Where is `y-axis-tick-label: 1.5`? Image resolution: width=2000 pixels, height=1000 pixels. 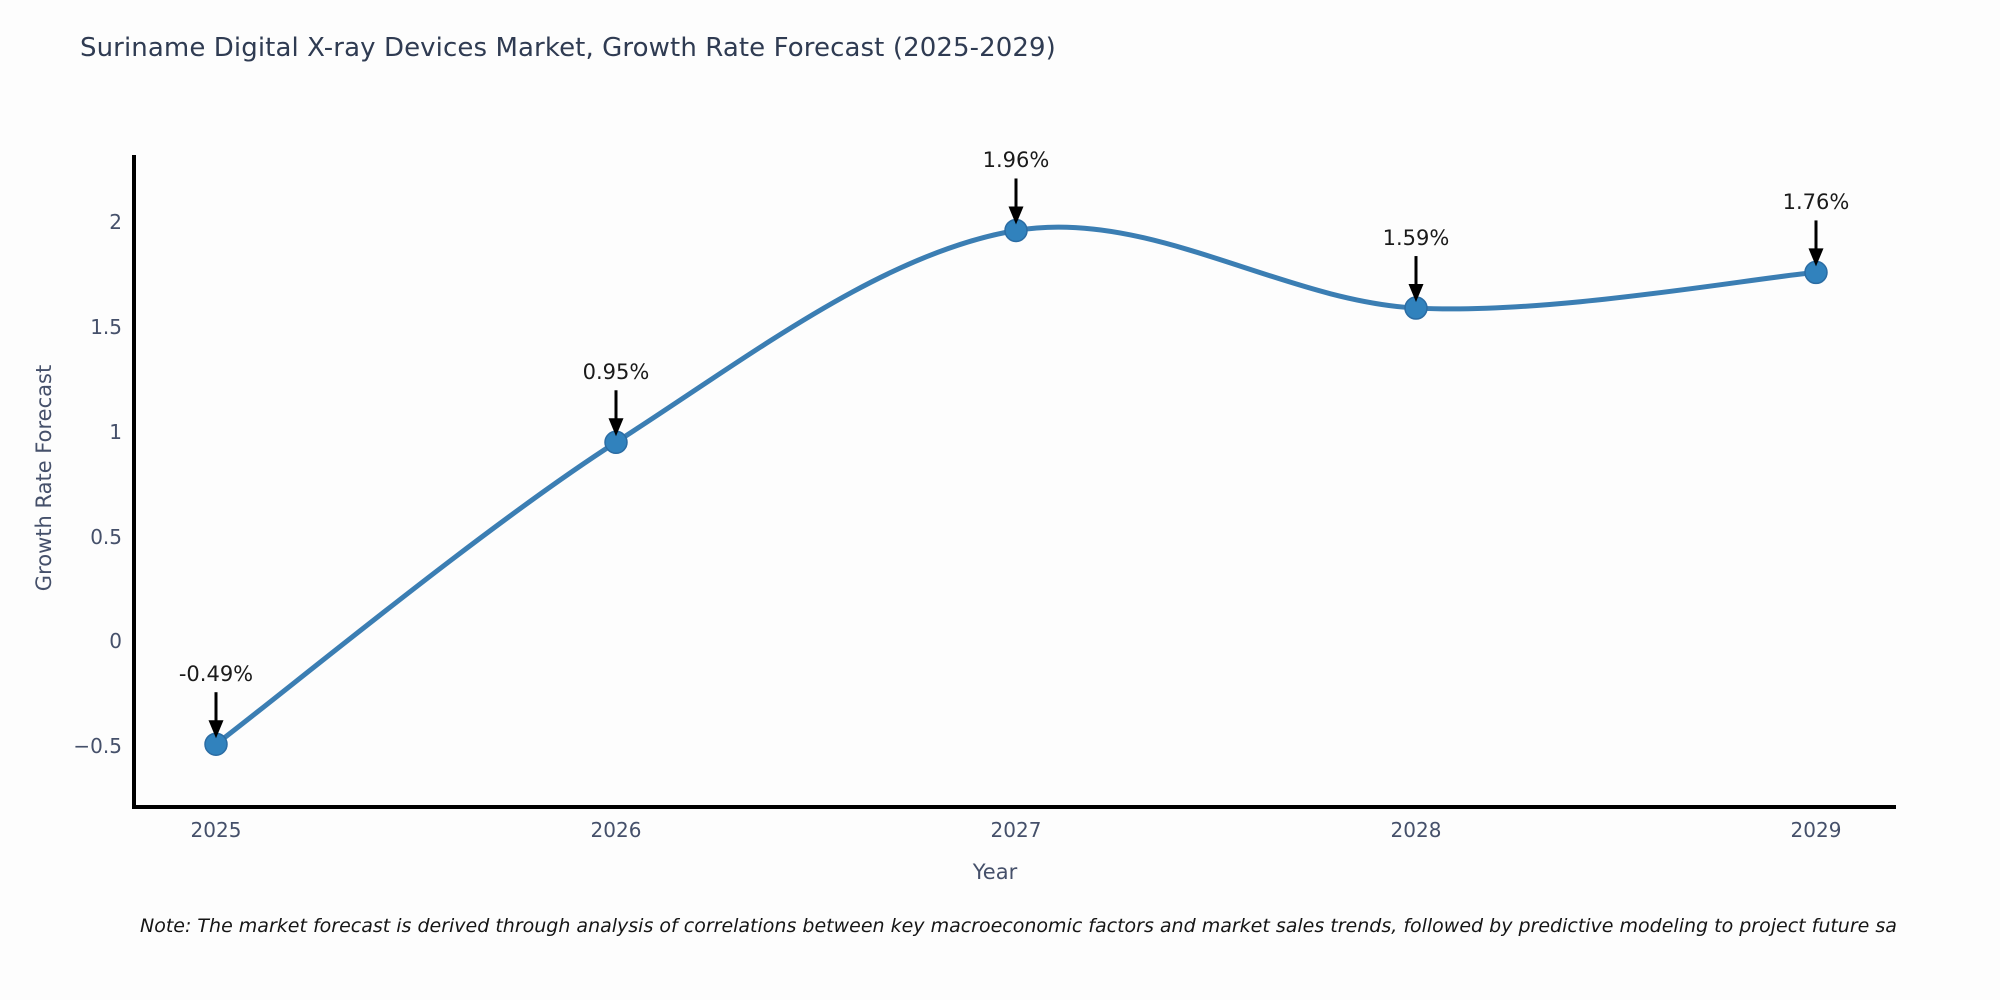 y-axis-tick-label: 1.5 is located at coordinates (106, 326).